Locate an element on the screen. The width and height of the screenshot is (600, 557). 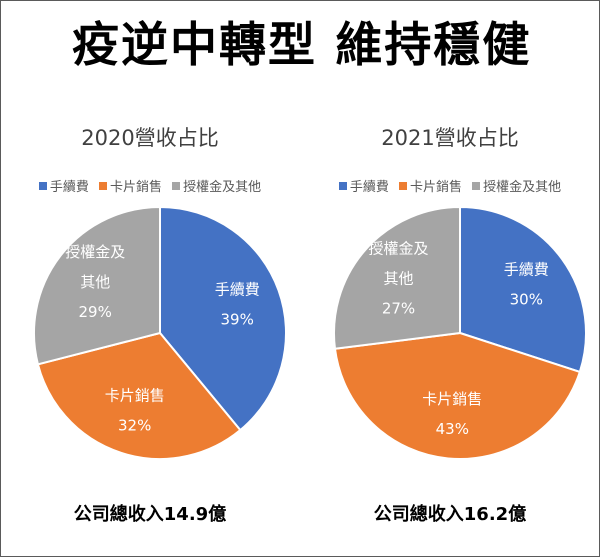
slice-percent-fee: 30% is located at coordinates (526, 299).